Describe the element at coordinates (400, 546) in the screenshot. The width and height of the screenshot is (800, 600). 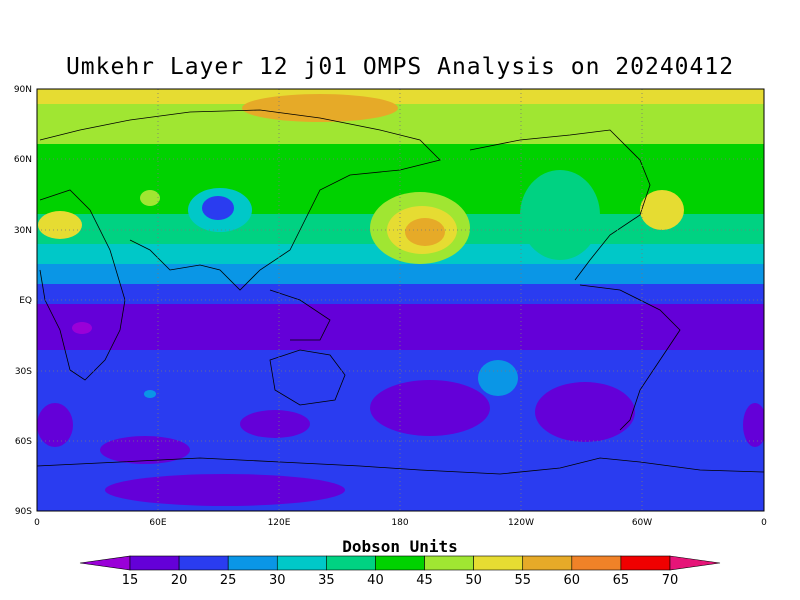
I see `colorbar-title: Dobson Units` at that location.